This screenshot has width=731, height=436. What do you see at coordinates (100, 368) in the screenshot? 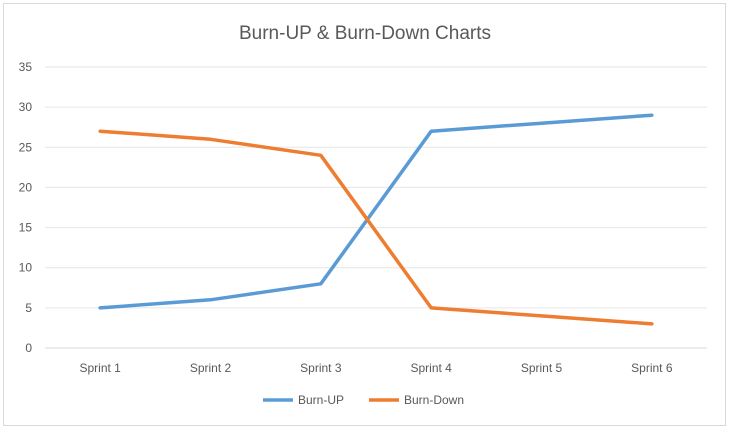
I see `x-tick-label: Sprint 1` at bounding box center [100, 368].